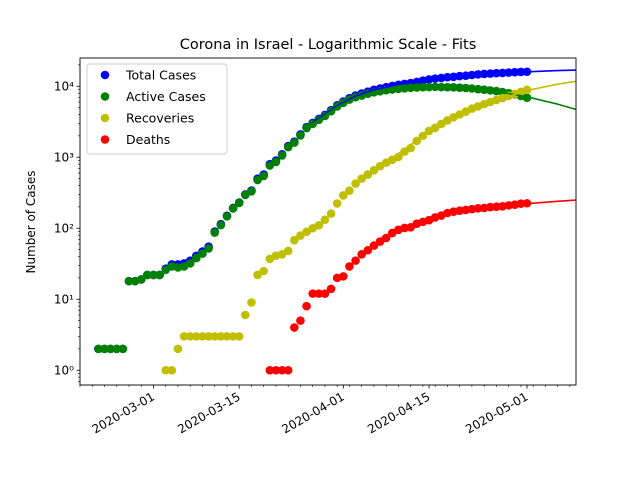  Describe the element at coordinates (208, 412) in the screenshot. I see `x-tick-label: 2020-03-15` at that location.